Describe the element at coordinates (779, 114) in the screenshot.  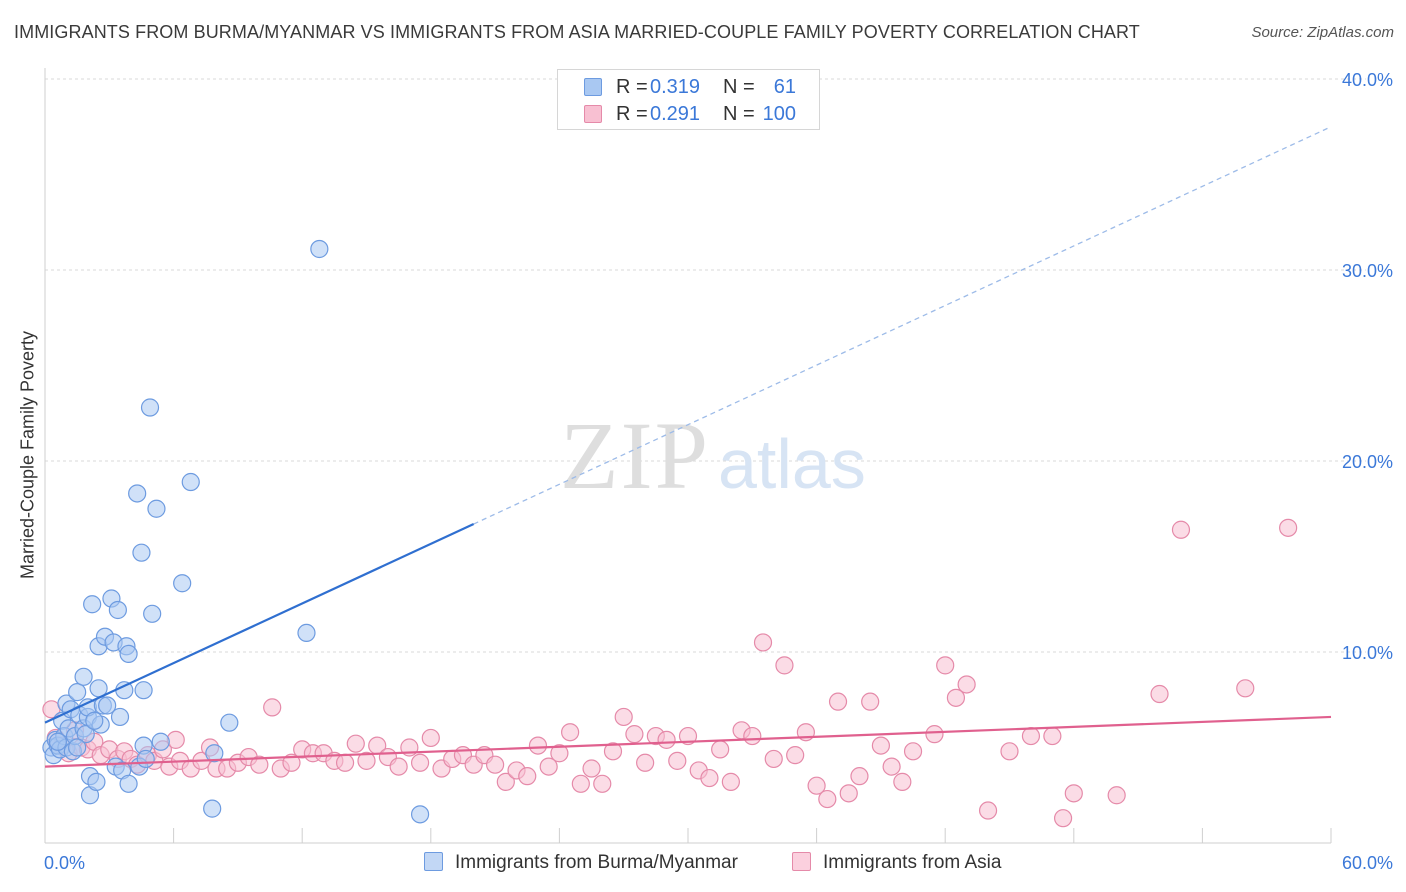
I see `n-value: 100` at that location.